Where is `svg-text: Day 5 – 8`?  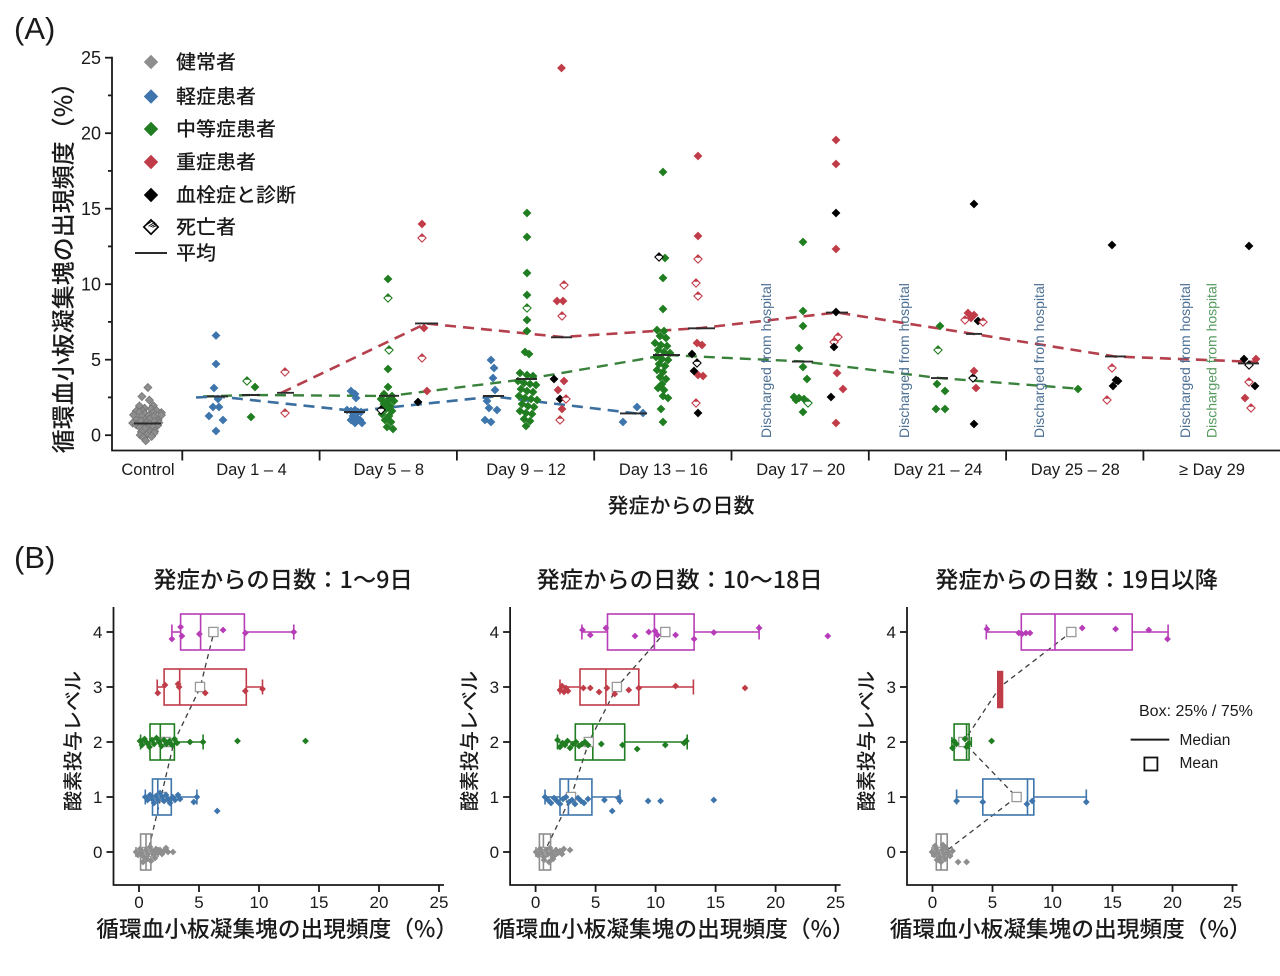
svg-text: Day 5 – 8 is located at coordinates (388, 470).